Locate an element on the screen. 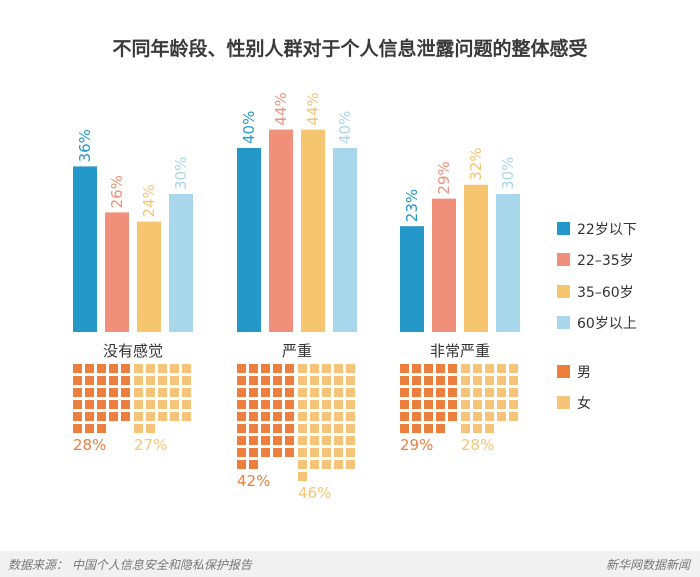 The image size is (700, 577). legend-label-gender: 女 is located at coordinates (584, 403).